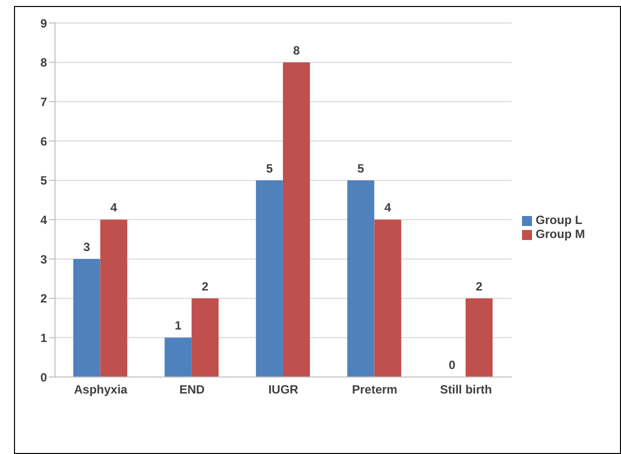 The width and height of the screenshot is (621, 454). I want to click on x-tick-label: Preterm, so click(375, 389).